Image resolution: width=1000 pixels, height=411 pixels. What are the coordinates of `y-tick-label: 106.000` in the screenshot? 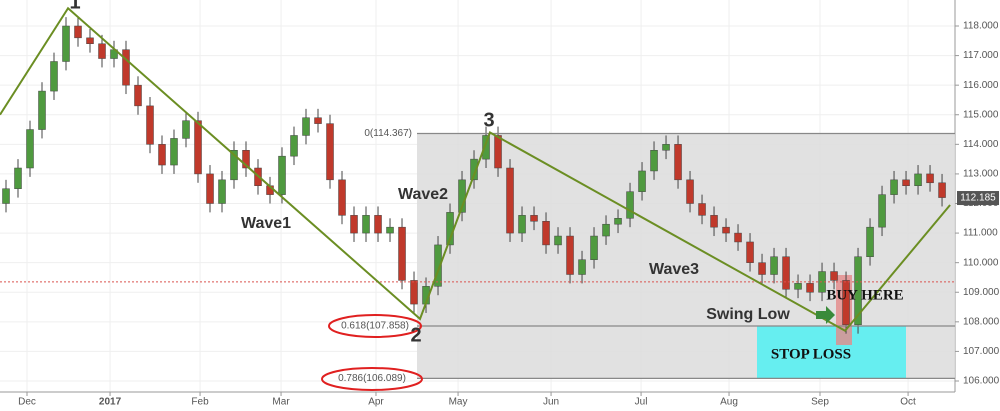 It's located at (981, 381).